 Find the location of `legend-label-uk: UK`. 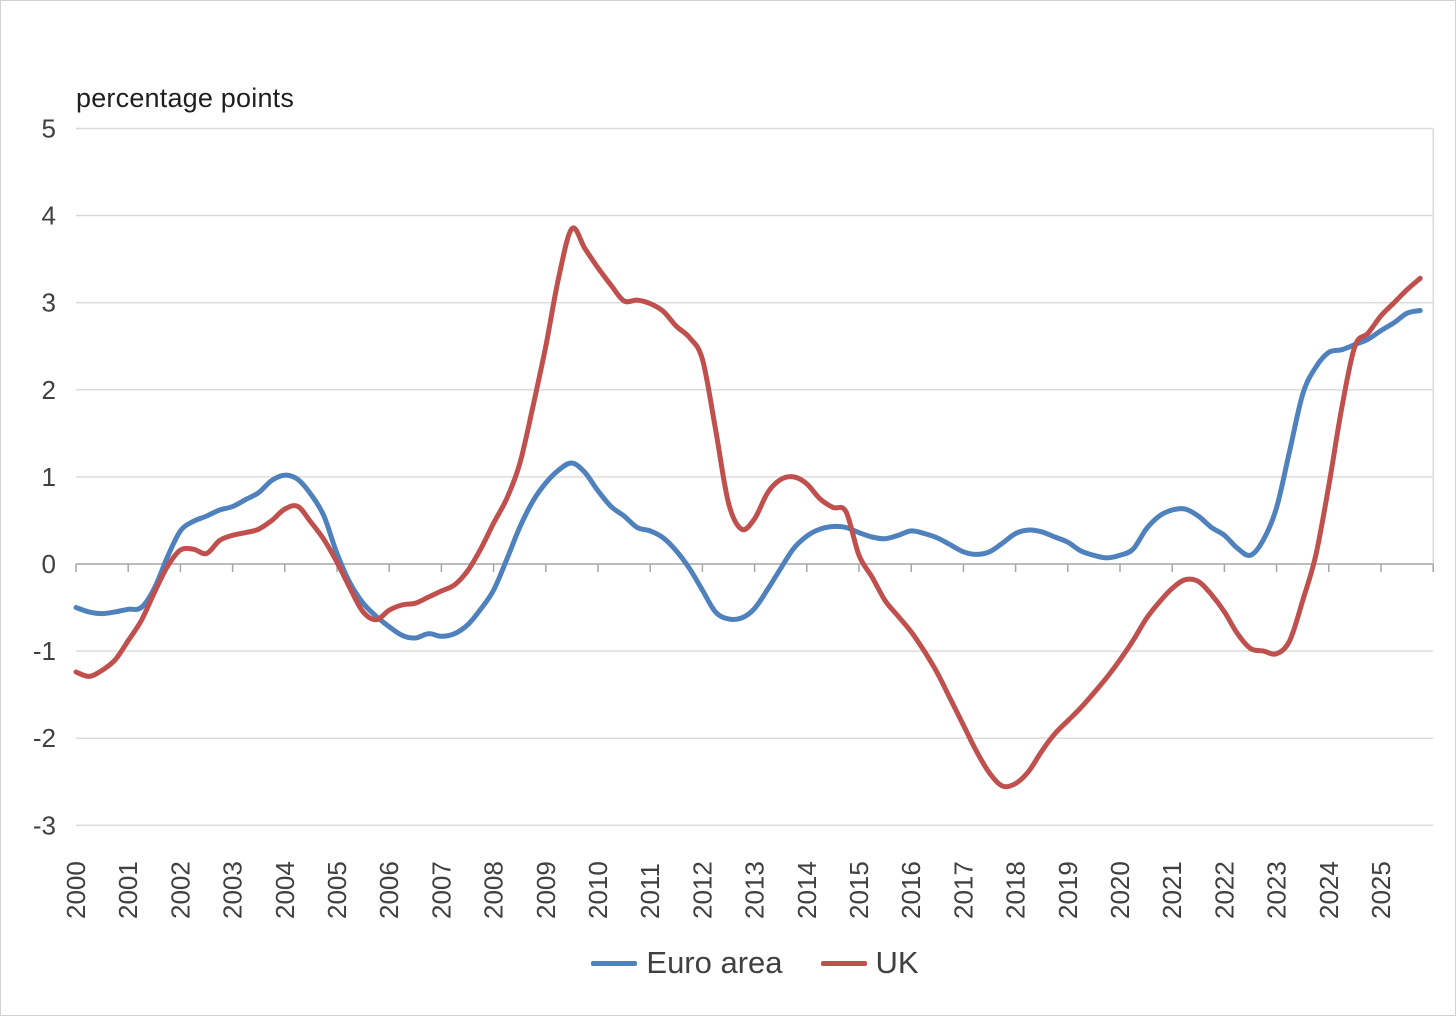

legend-label-uk: UK is located at coordinates (897, 962).